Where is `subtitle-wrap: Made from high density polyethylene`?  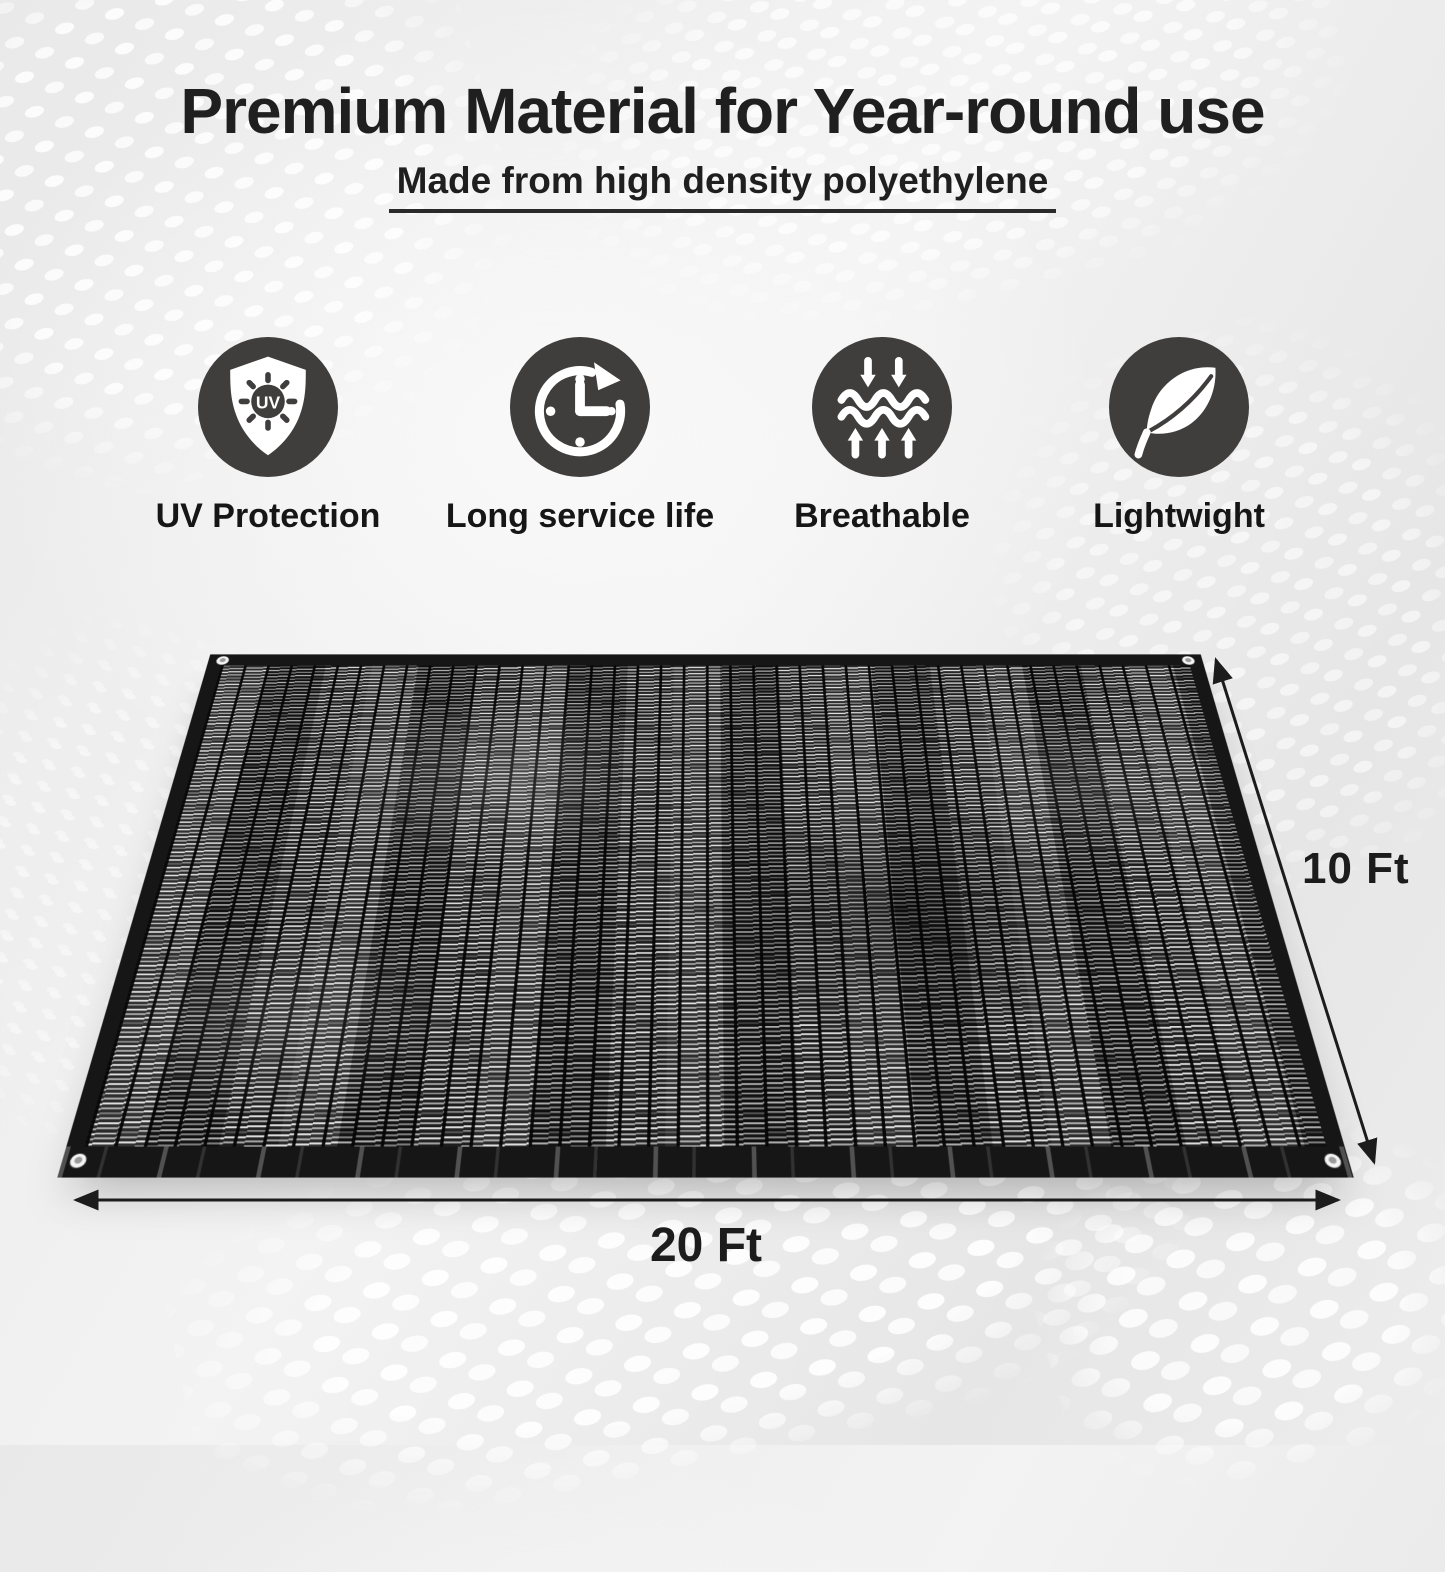
subtitle-wrap: Made from high density polyethylene is located at coordinates (722, 186).